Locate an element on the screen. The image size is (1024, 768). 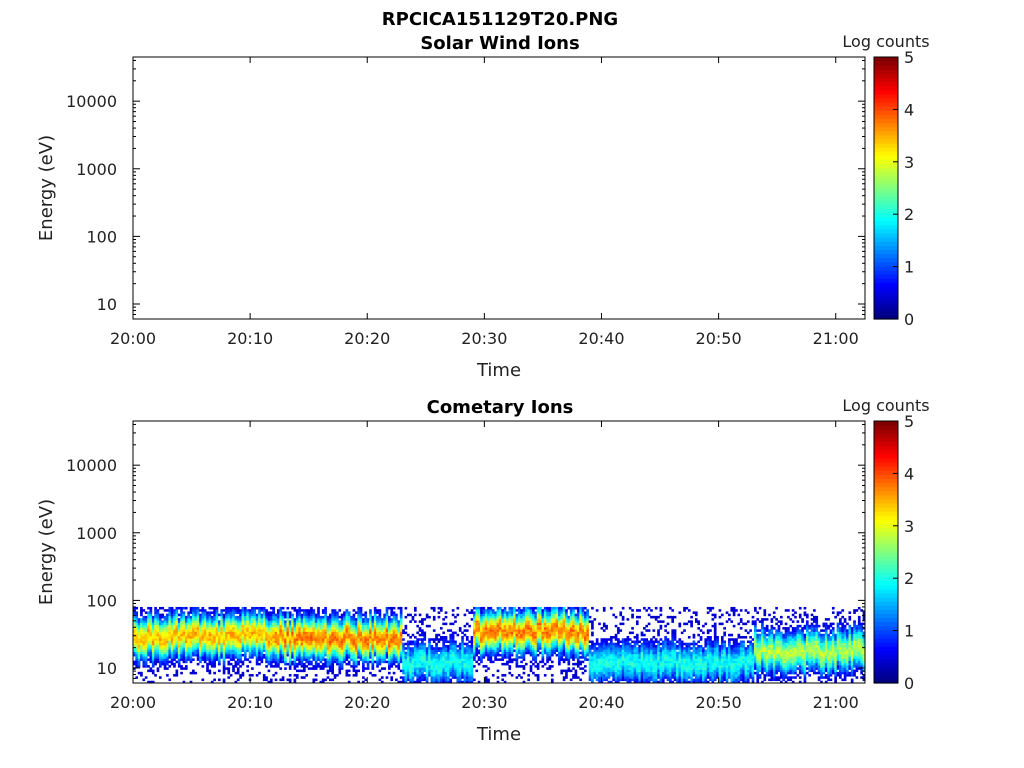
x-tick-label: 20:50 is located at coordinates (719, 338).